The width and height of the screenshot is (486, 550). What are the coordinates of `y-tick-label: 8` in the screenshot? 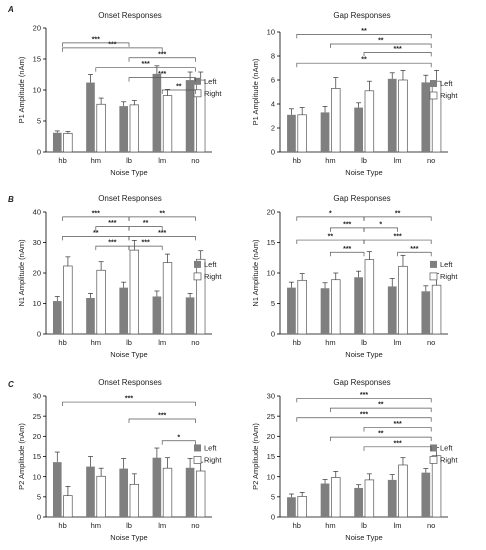 It's located at (273, 56).